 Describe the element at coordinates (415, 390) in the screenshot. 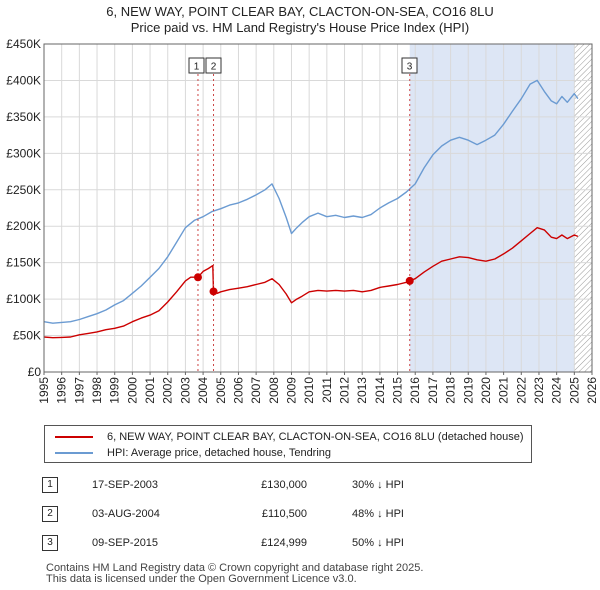

I see `x-tick-label: 2016` at that location.